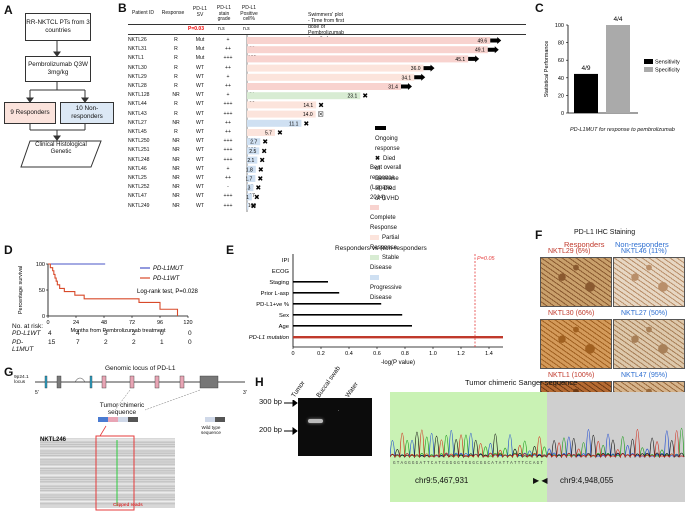  Describe the element at coordinates (252, 152) in the screenshot. I see `swimmer-value: 2.5` at that location.